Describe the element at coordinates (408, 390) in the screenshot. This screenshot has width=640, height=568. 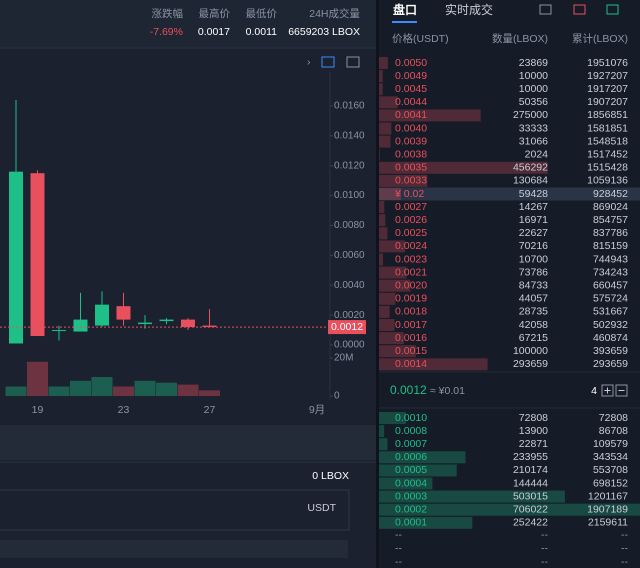
I see `last-price: 0.0012` at that location.